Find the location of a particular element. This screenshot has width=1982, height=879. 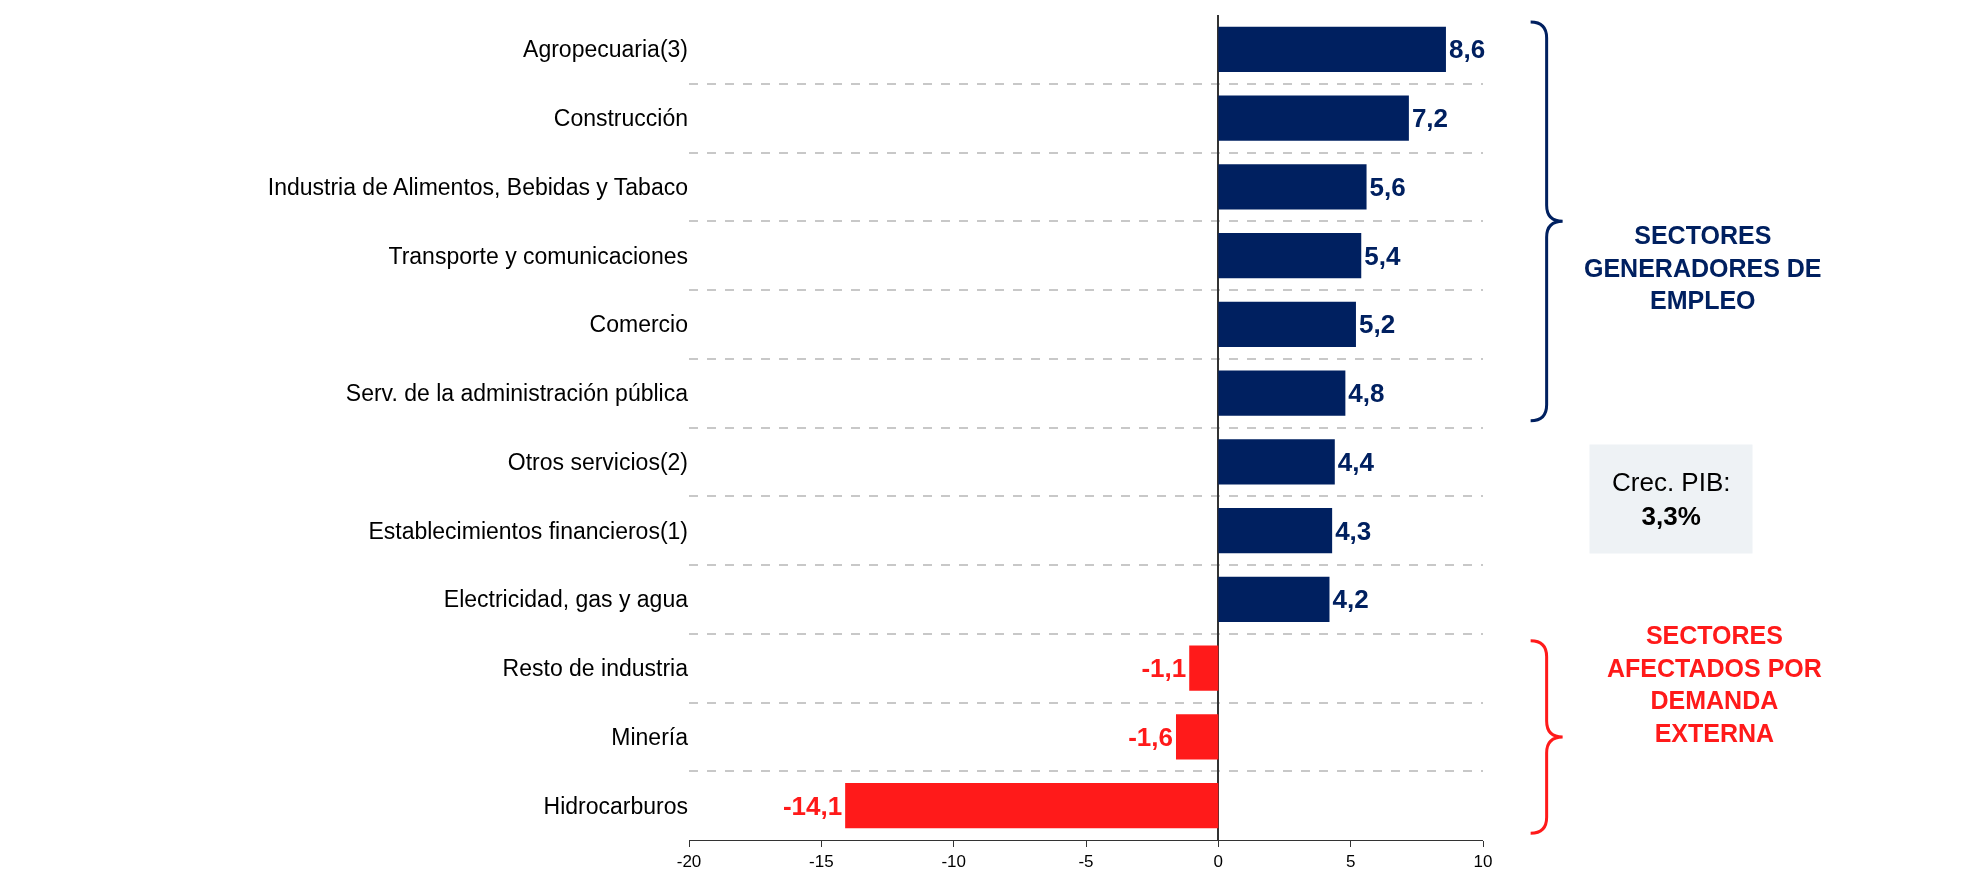

x-tick-label: 0 is located at coordinates (1218, 862).